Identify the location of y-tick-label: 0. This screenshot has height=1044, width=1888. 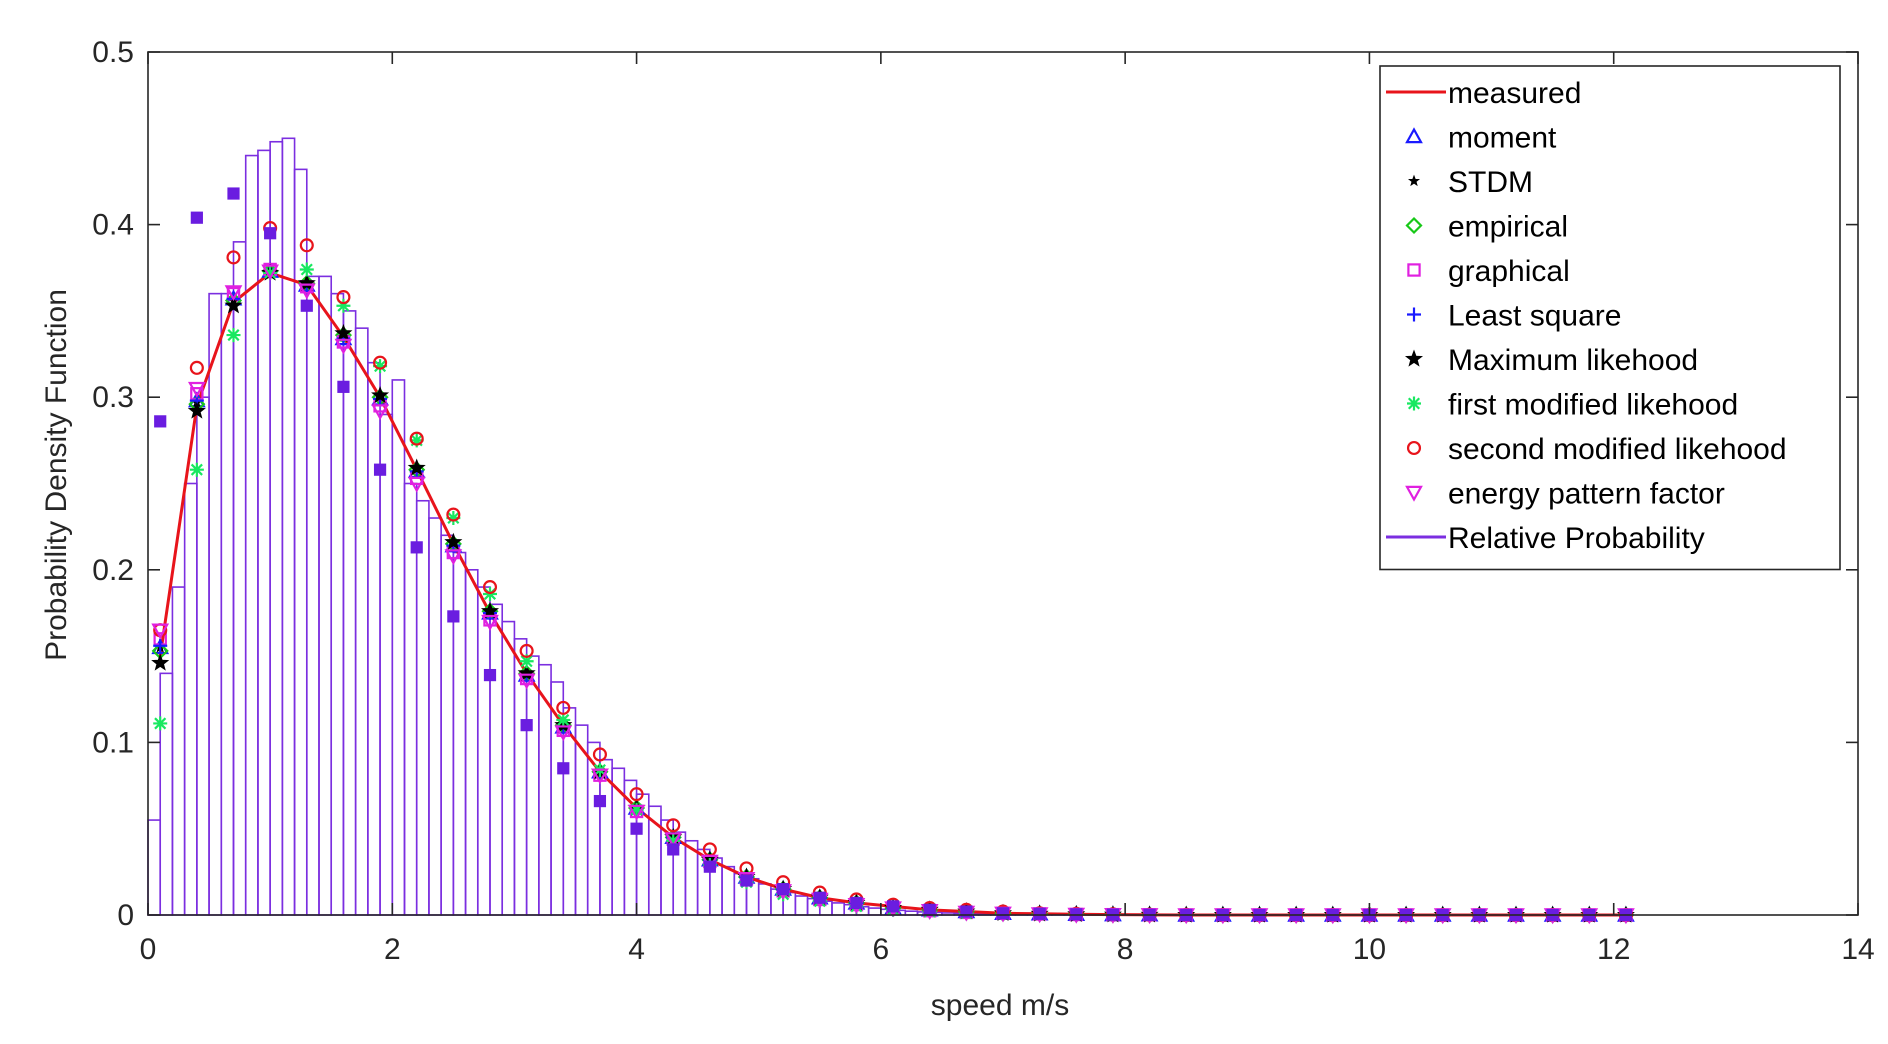
(125, 915).